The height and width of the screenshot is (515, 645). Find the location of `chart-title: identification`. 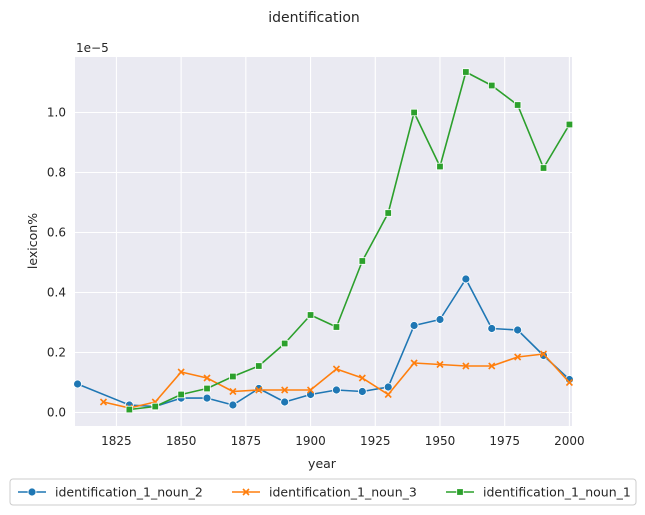

chart-title: identification is located at coordinates (314, 18).